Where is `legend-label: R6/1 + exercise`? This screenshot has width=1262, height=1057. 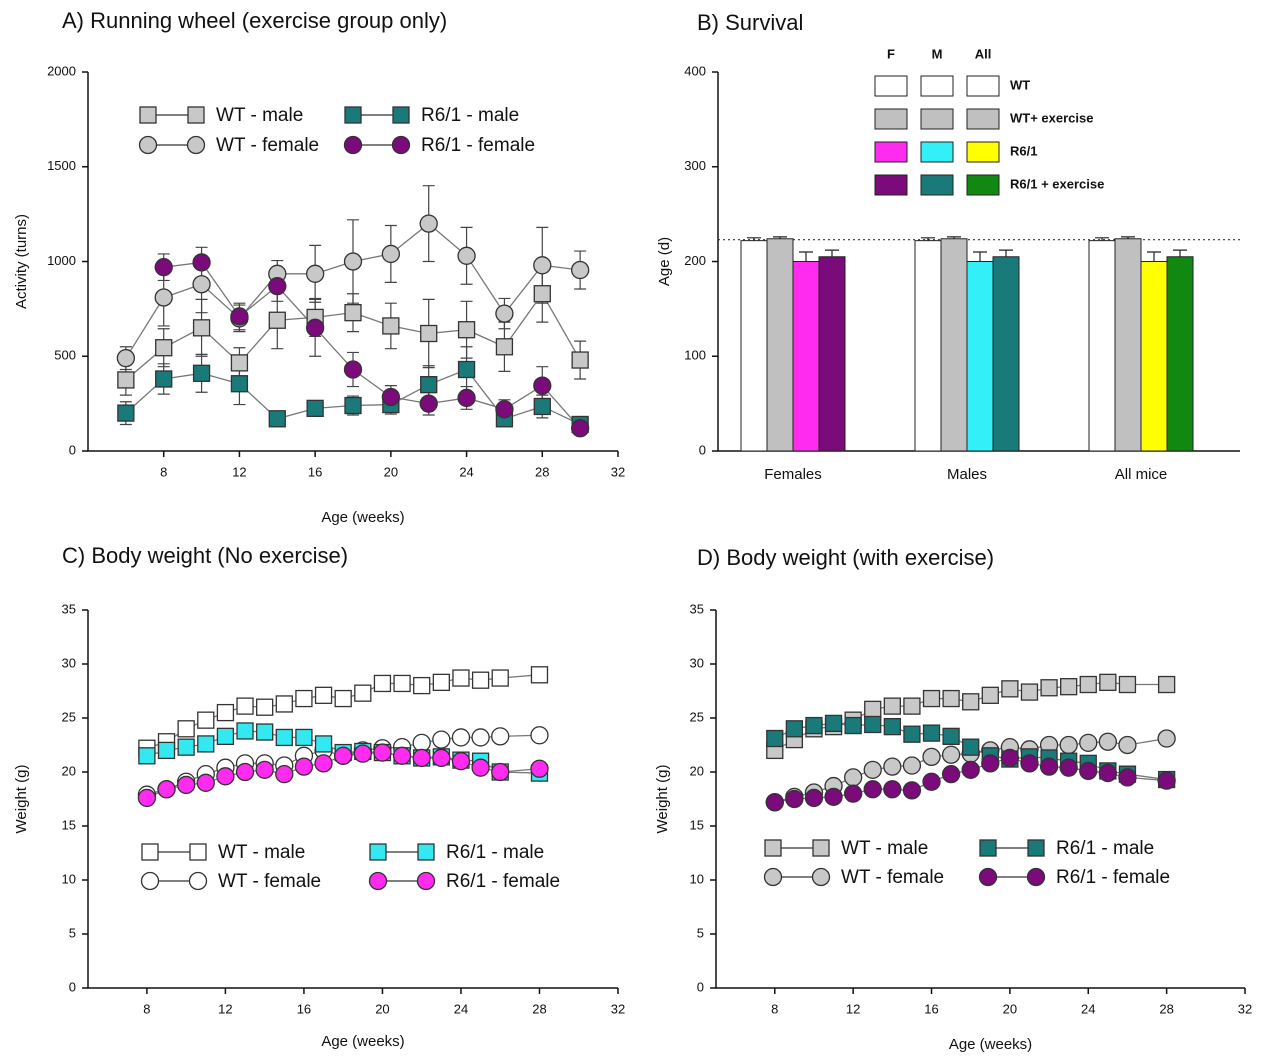
legend-label: R6/1 + exercise is located at coordinates (1057, 183).